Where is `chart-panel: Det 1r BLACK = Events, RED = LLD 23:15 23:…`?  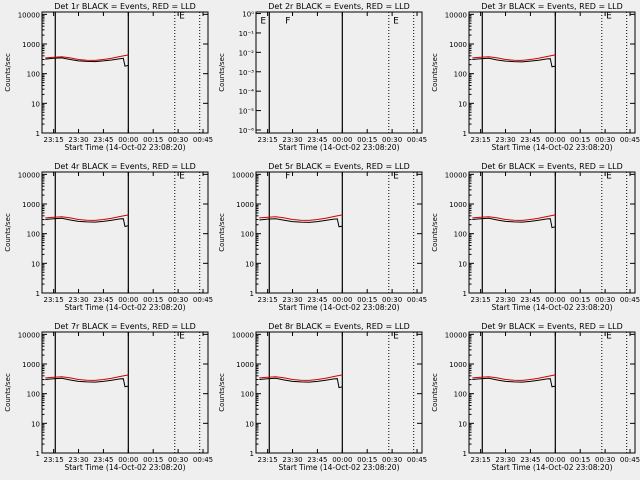 chart-panel: Det 1r BLACK = Events, RED = LLD 23:15 23:… is located at coordinates (108, 77).